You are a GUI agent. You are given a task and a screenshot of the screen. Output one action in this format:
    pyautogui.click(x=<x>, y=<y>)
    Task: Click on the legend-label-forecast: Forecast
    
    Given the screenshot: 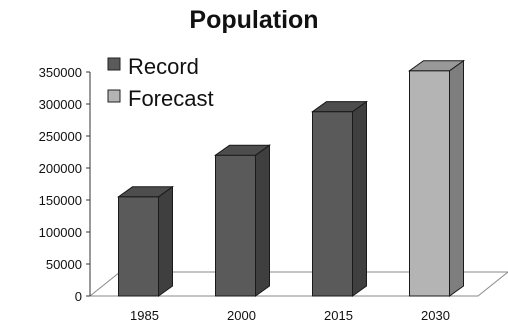 What is the action you would take?
    pyautogui.click(x=171, y=98)
    